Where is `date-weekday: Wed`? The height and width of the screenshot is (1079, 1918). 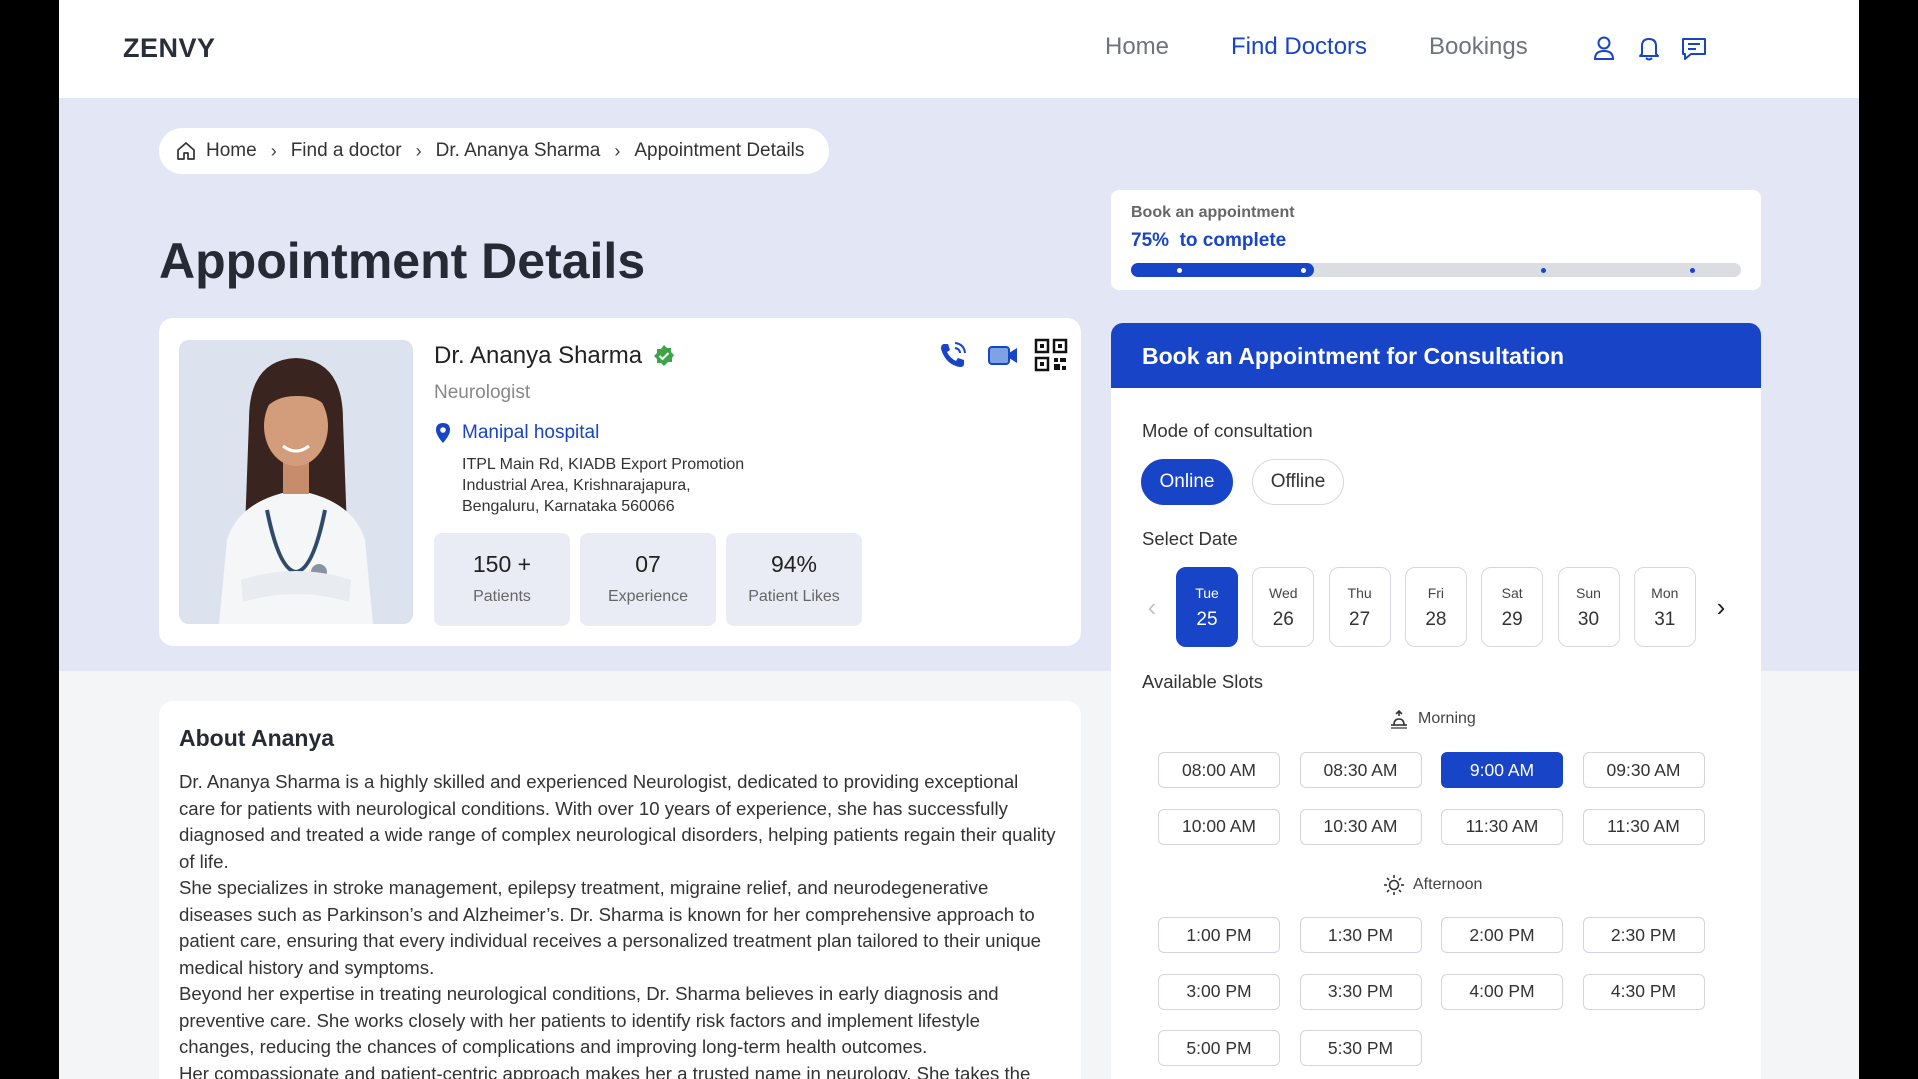 date-weekday: Wed is located at coordinates (1283, 593).